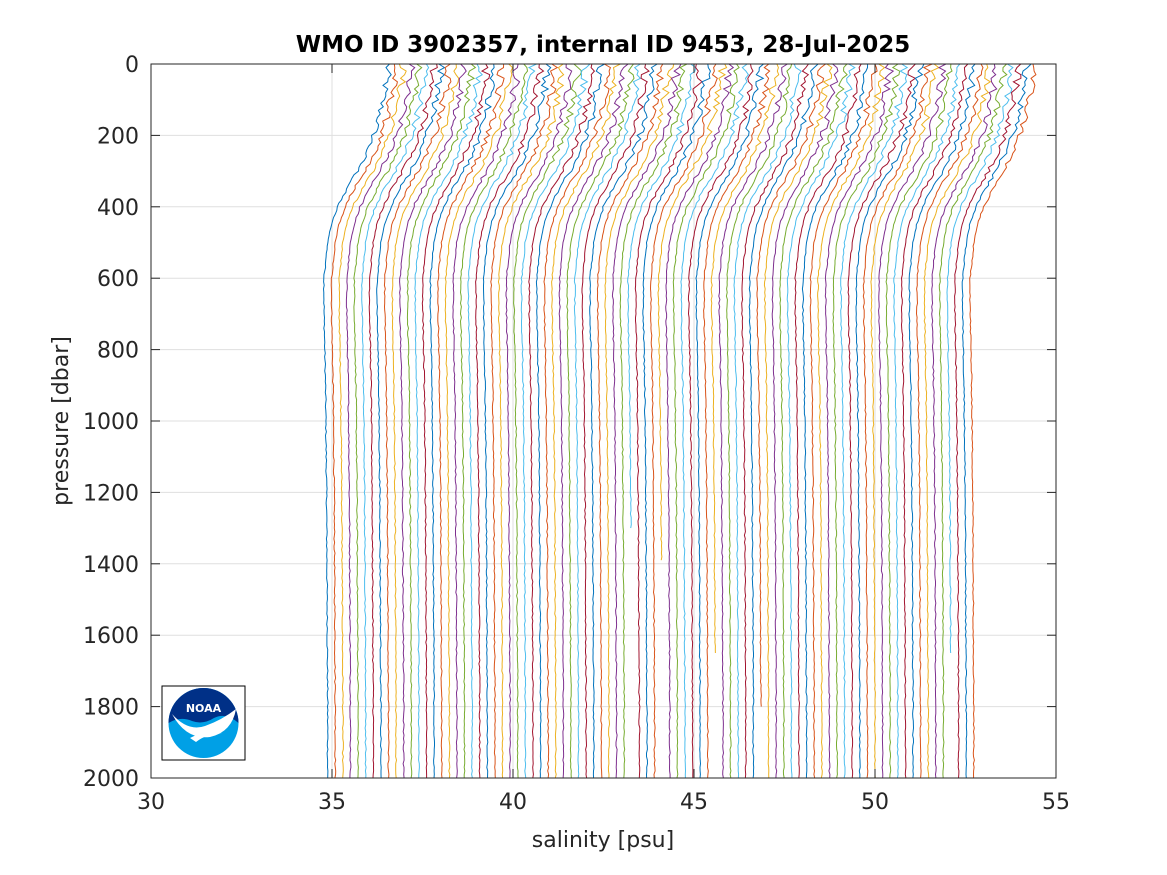  I want to click on noaa-logo: NOAA, so click(203, 723).